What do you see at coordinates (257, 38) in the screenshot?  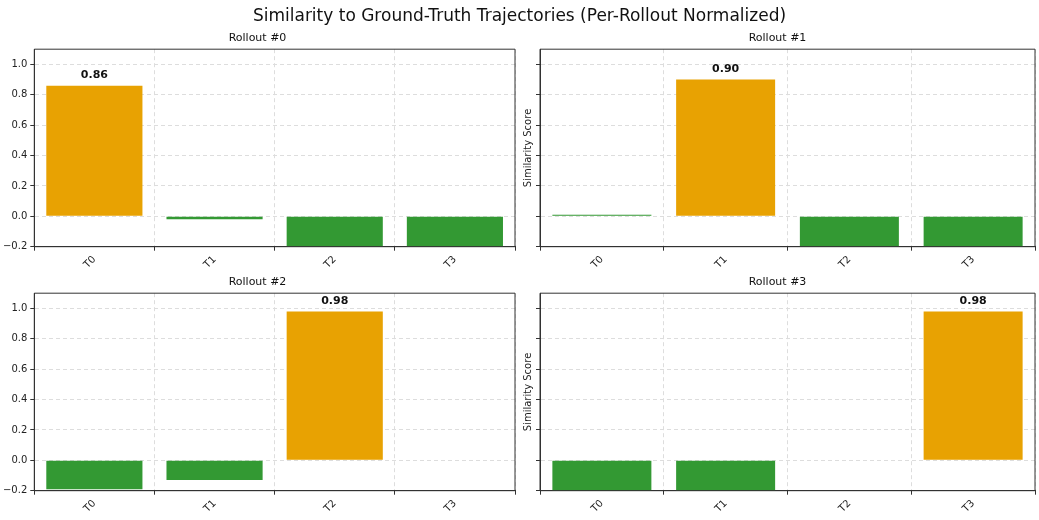 I see `chart-title: Rollout #0` at bounding box center [257, 38].